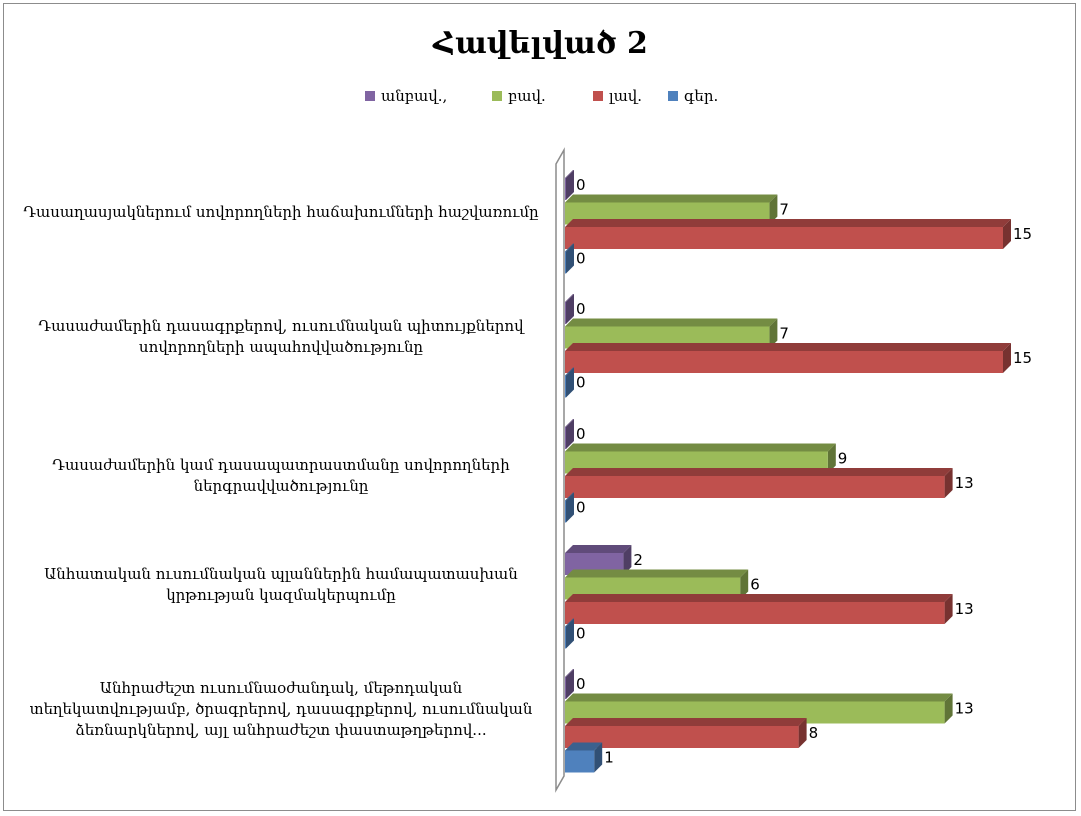  What do you see at coordinates (948, 609) in the screenshot?
I see `bar-3-4-side` at bounding box center [948, 609].